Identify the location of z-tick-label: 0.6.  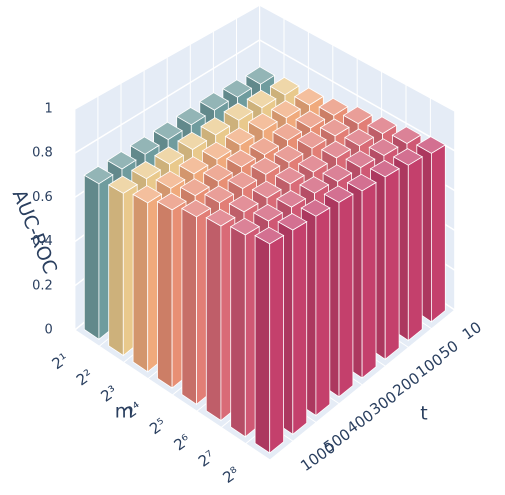
(42, 197).